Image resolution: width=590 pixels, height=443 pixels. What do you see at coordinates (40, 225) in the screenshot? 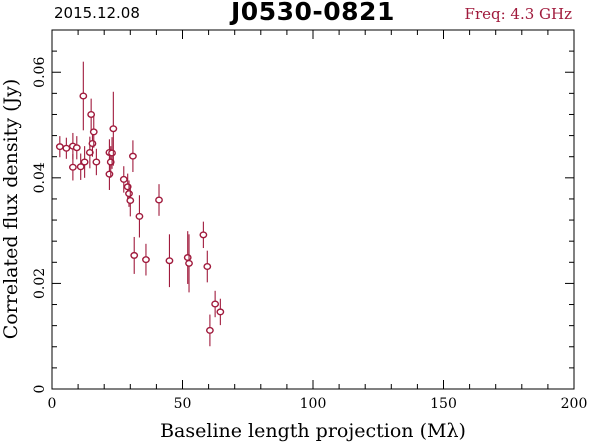
I see `y-tick-labels: 0 0.02 0.04 0.06` at bounding box center [40, 225].